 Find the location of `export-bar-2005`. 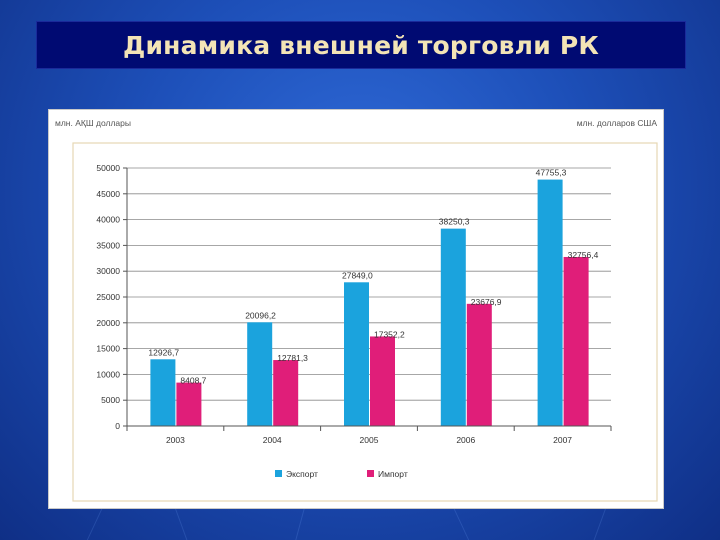

export-bar-2005 is located at coordinates (356, 354).